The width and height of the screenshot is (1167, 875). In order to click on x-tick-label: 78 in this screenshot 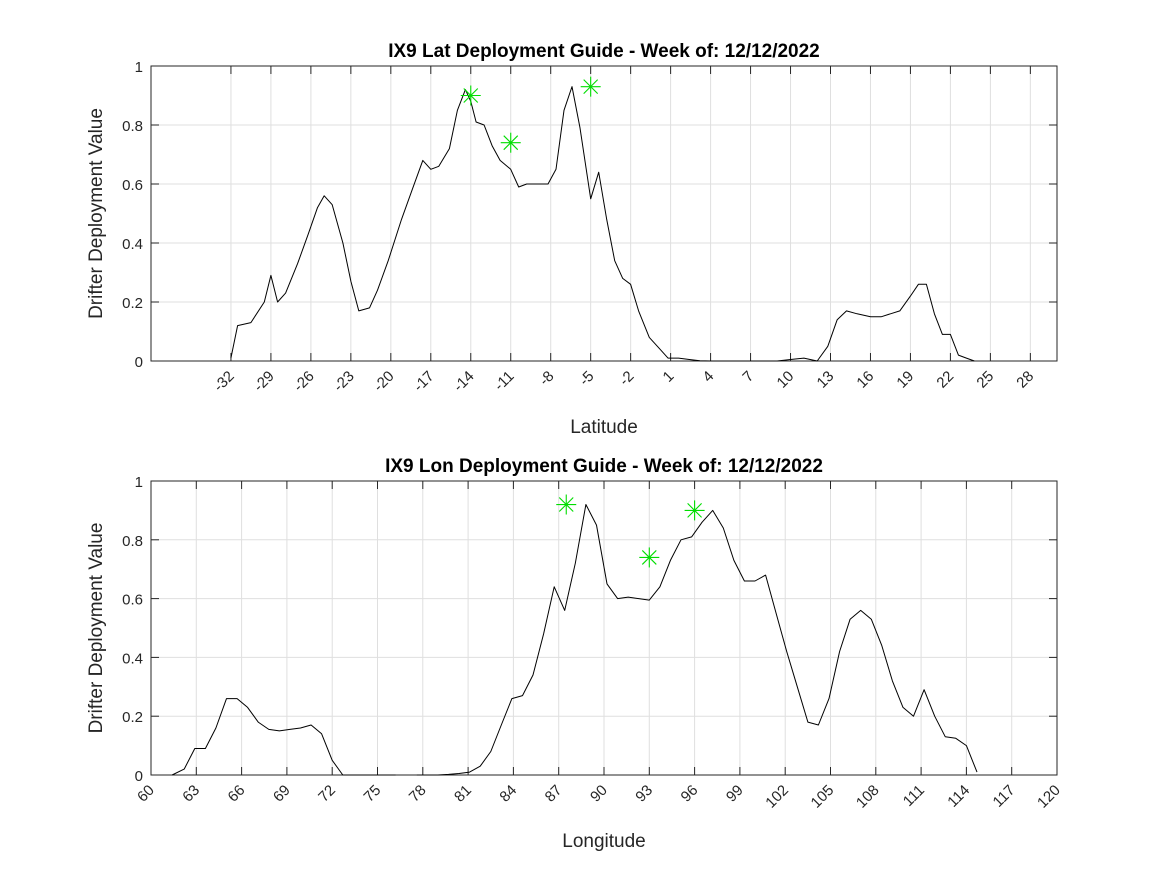, I will do `click(418, 794)`.